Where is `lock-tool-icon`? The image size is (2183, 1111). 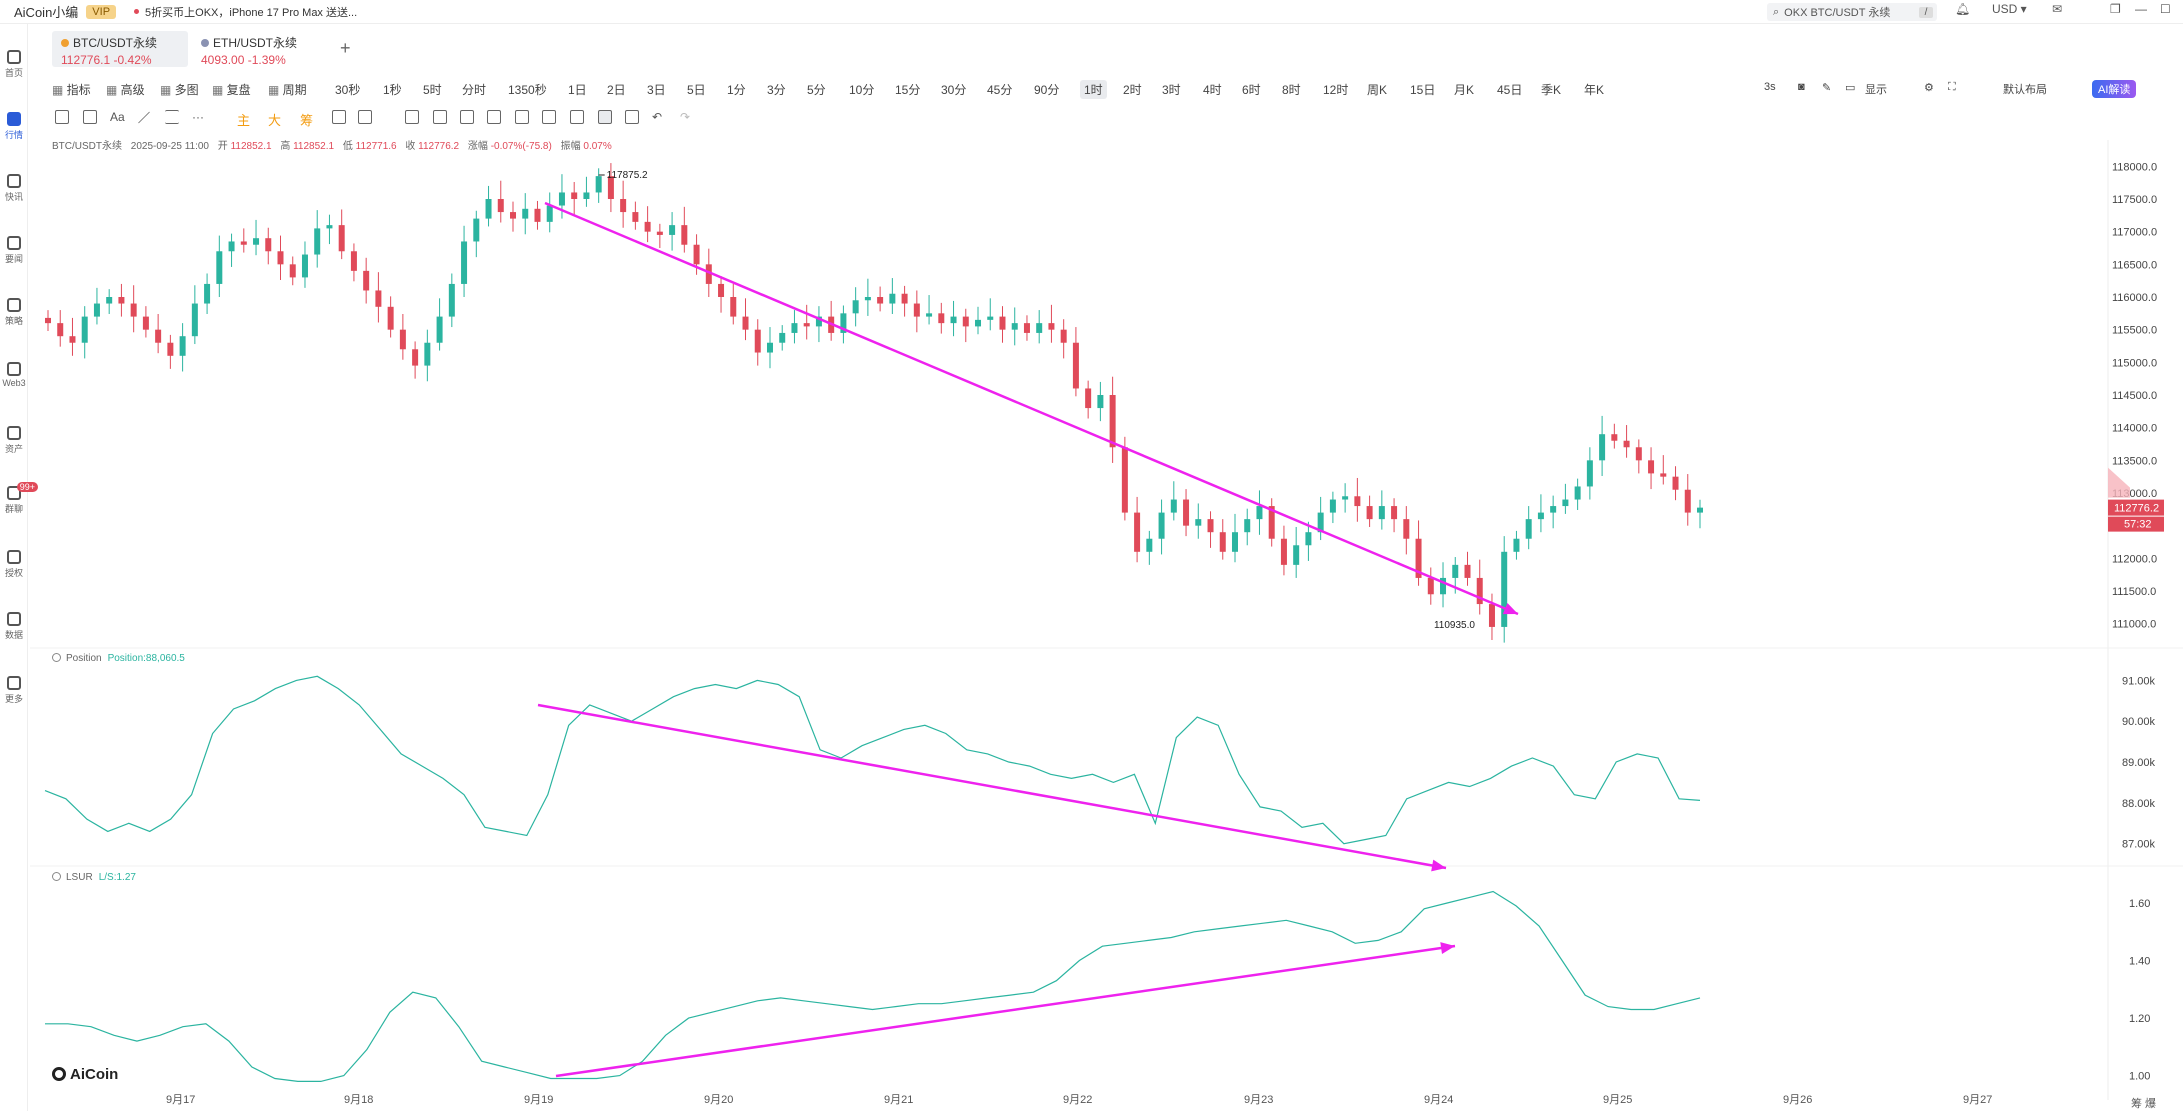
lock-tool-icon is located at coordinates (522, 117).